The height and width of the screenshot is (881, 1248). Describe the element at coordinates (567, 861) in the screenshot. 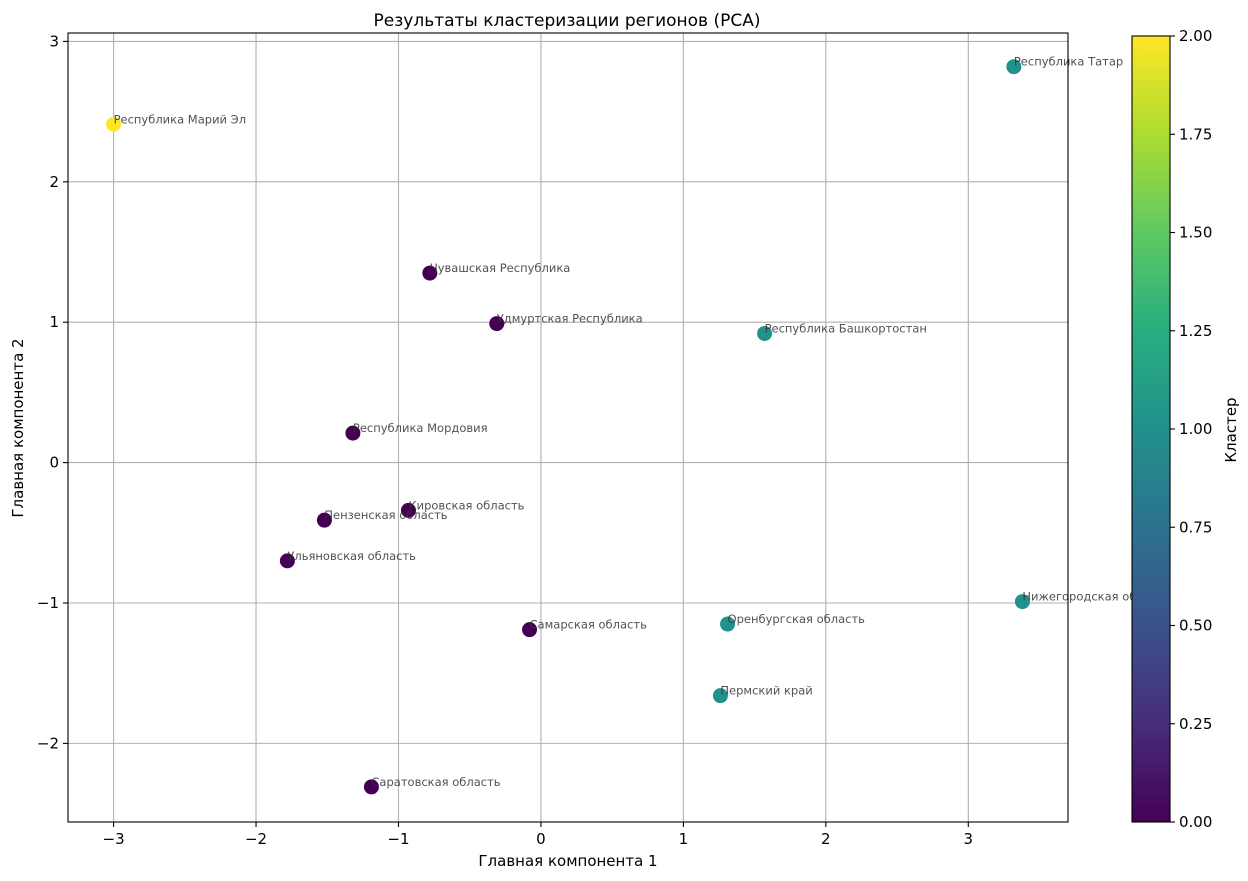

I see `x-axis-title: Главная компонента 1` at that location.